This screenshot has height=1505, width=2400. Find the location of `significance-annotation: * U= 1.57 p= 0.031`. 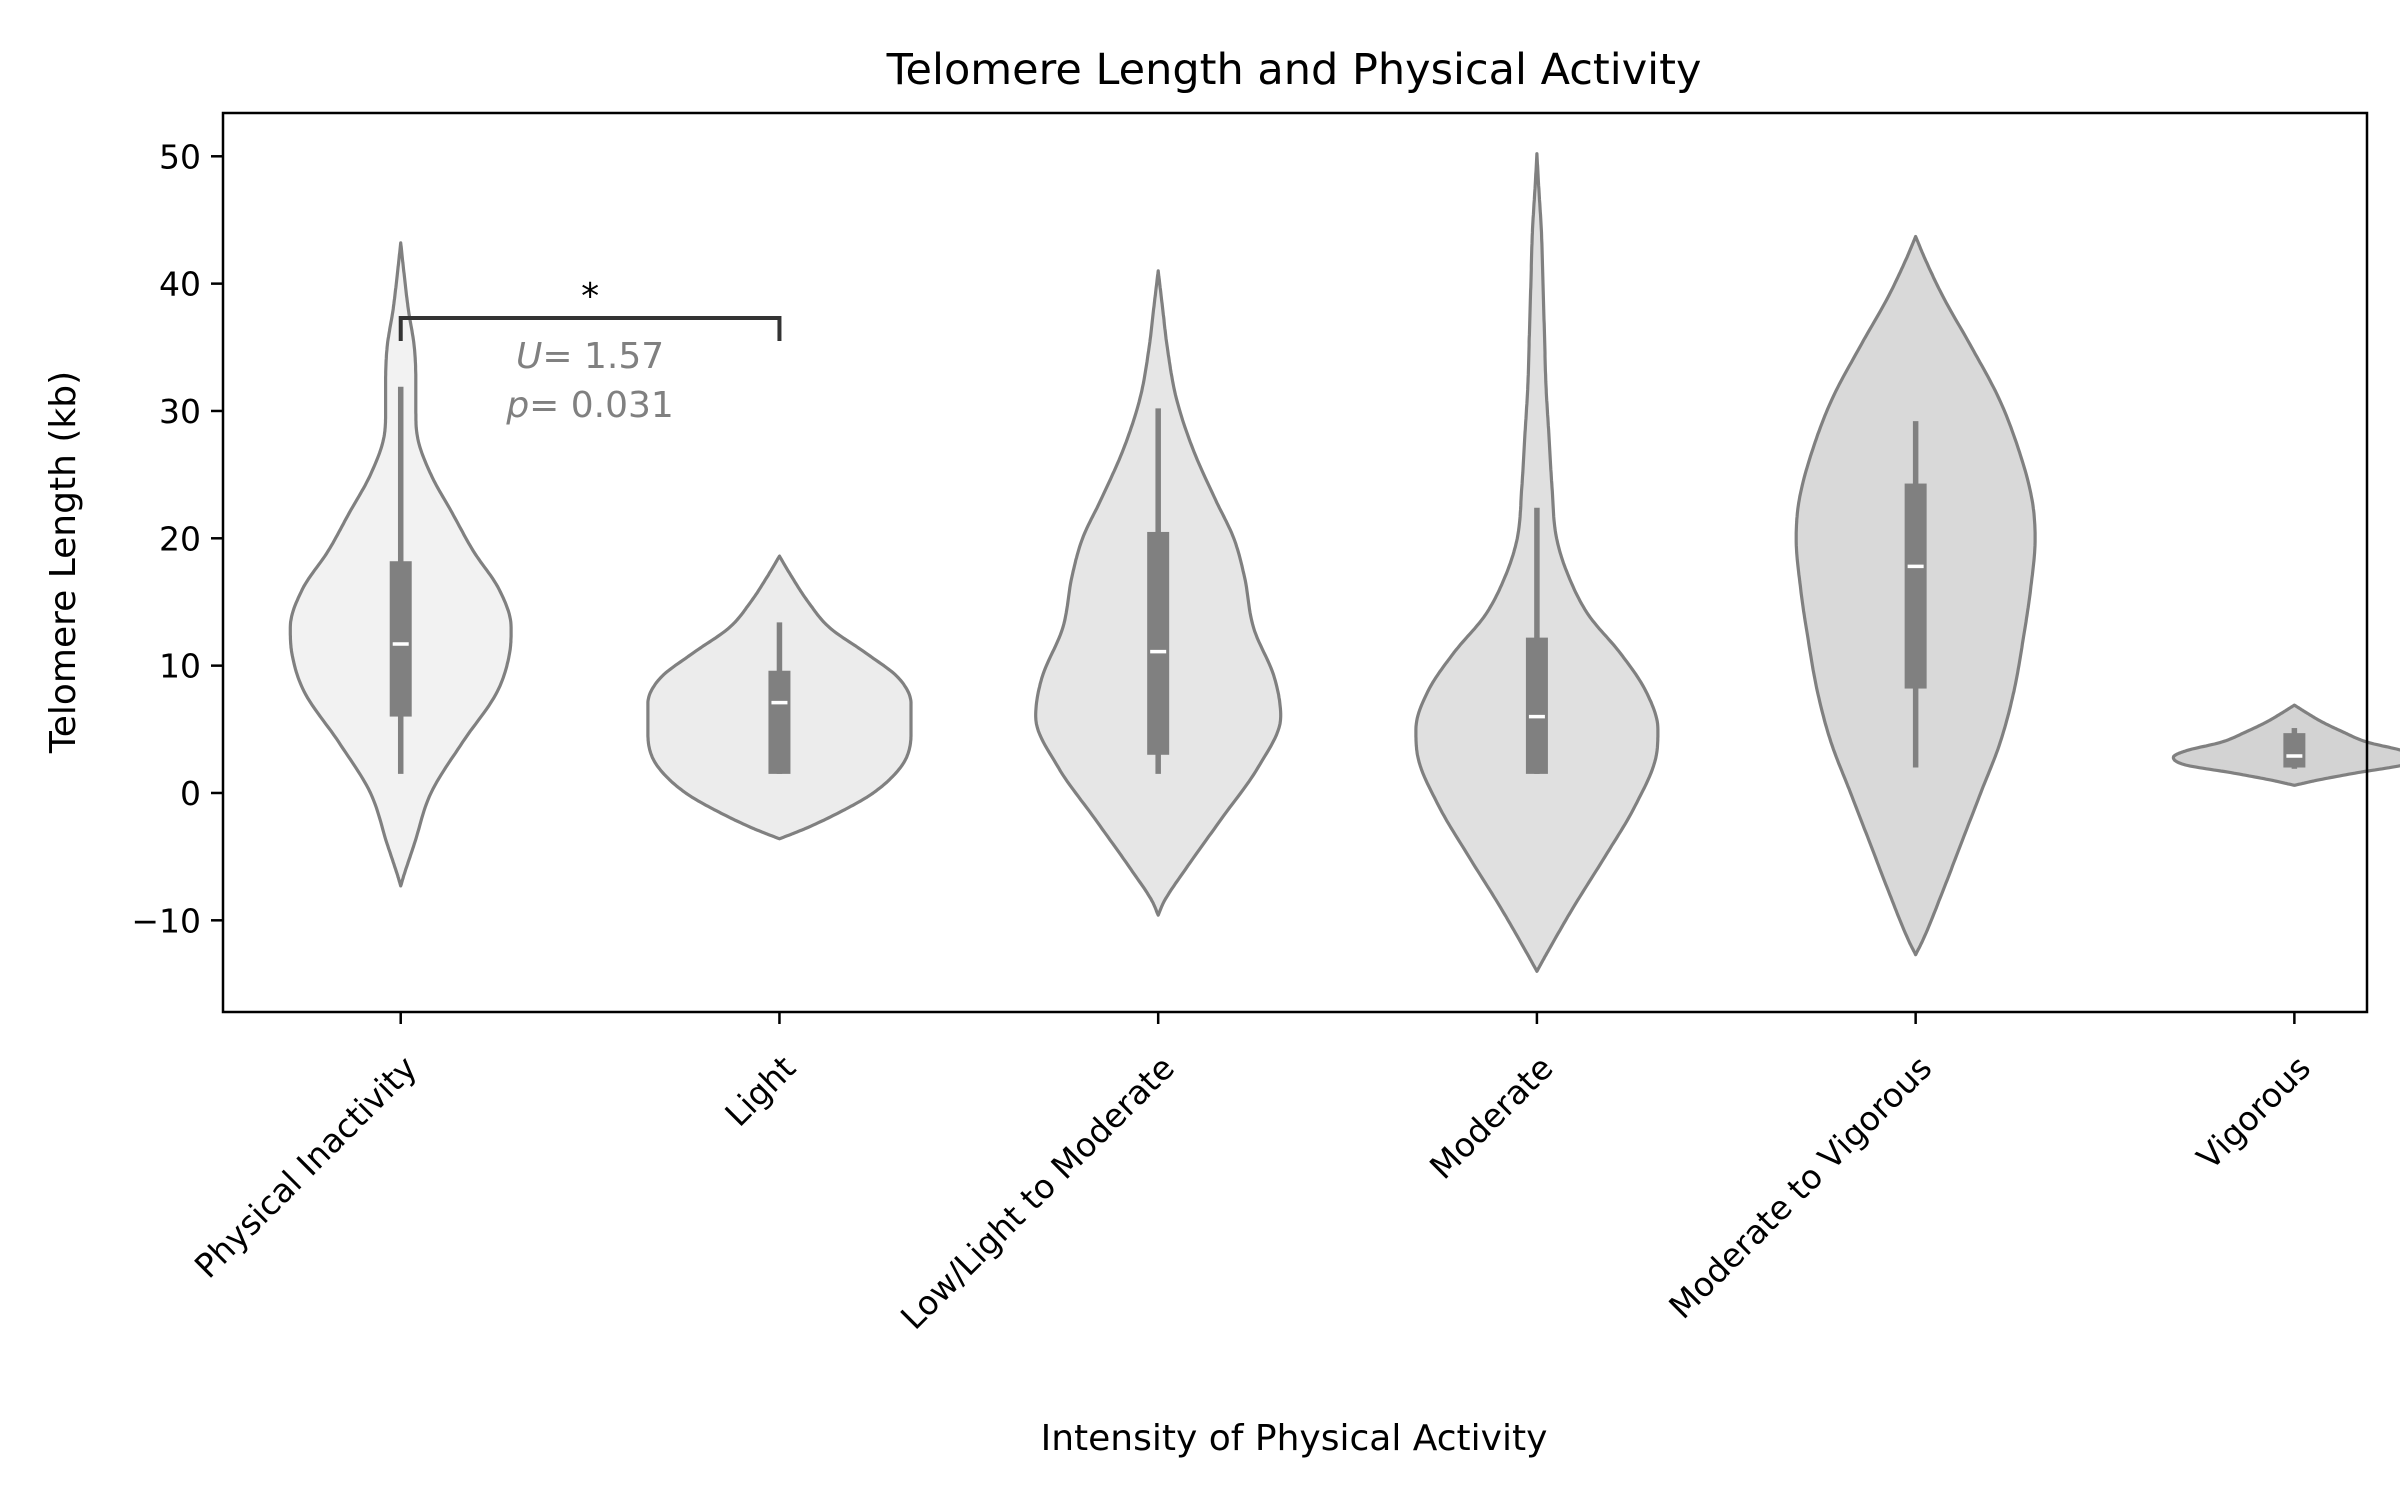

significance-annotation: * U= 1.57 p= 0.031 is located at coordinates (590, 351).